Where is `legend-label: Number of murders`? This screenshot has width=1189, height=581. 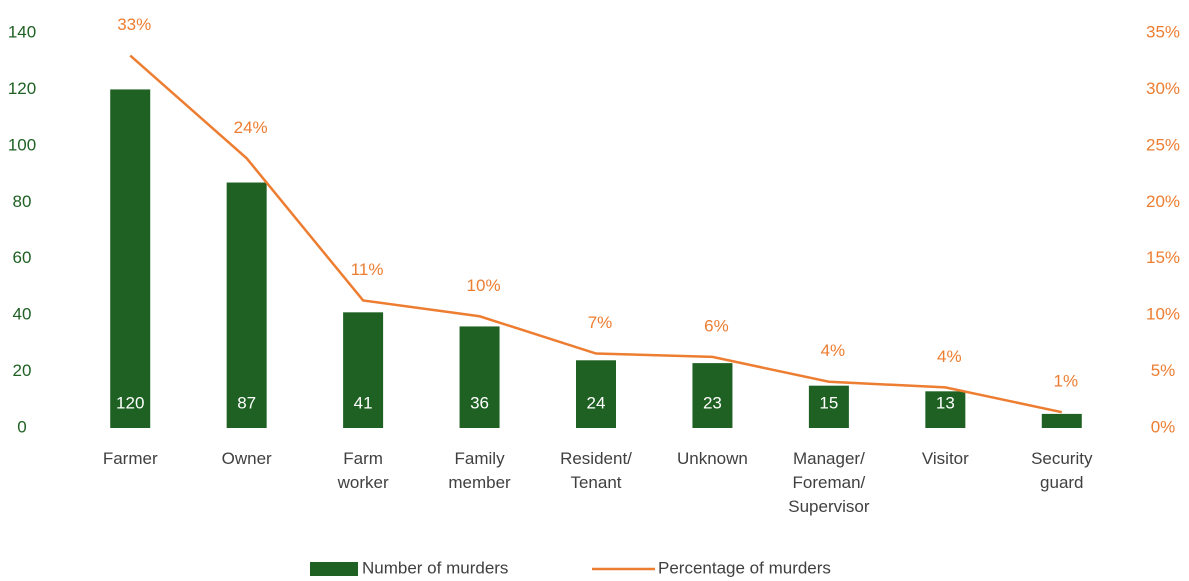
legend-label: Number of murders is located at coordinates (435, 567).